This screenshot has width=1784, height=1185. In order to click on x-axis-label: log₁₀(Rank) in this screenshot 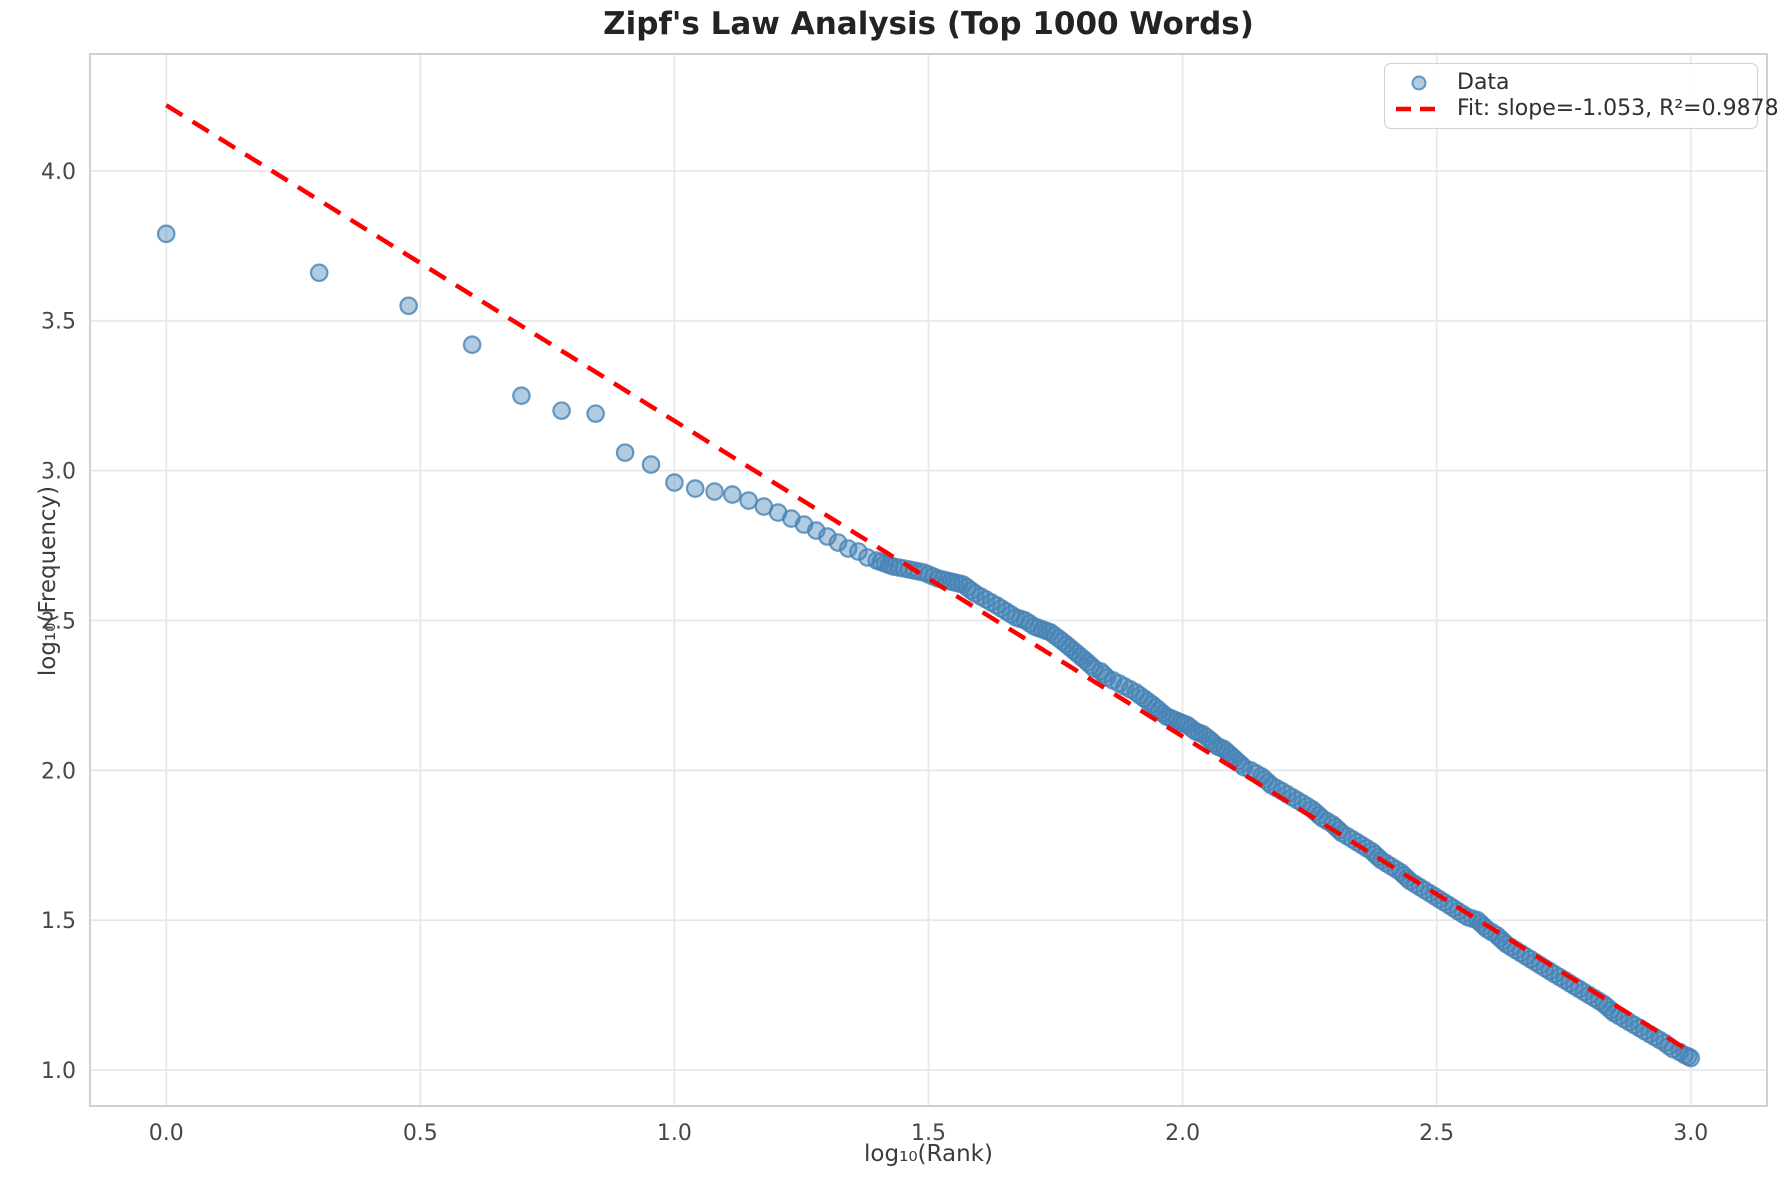, I will do `click(928, 1154)`.